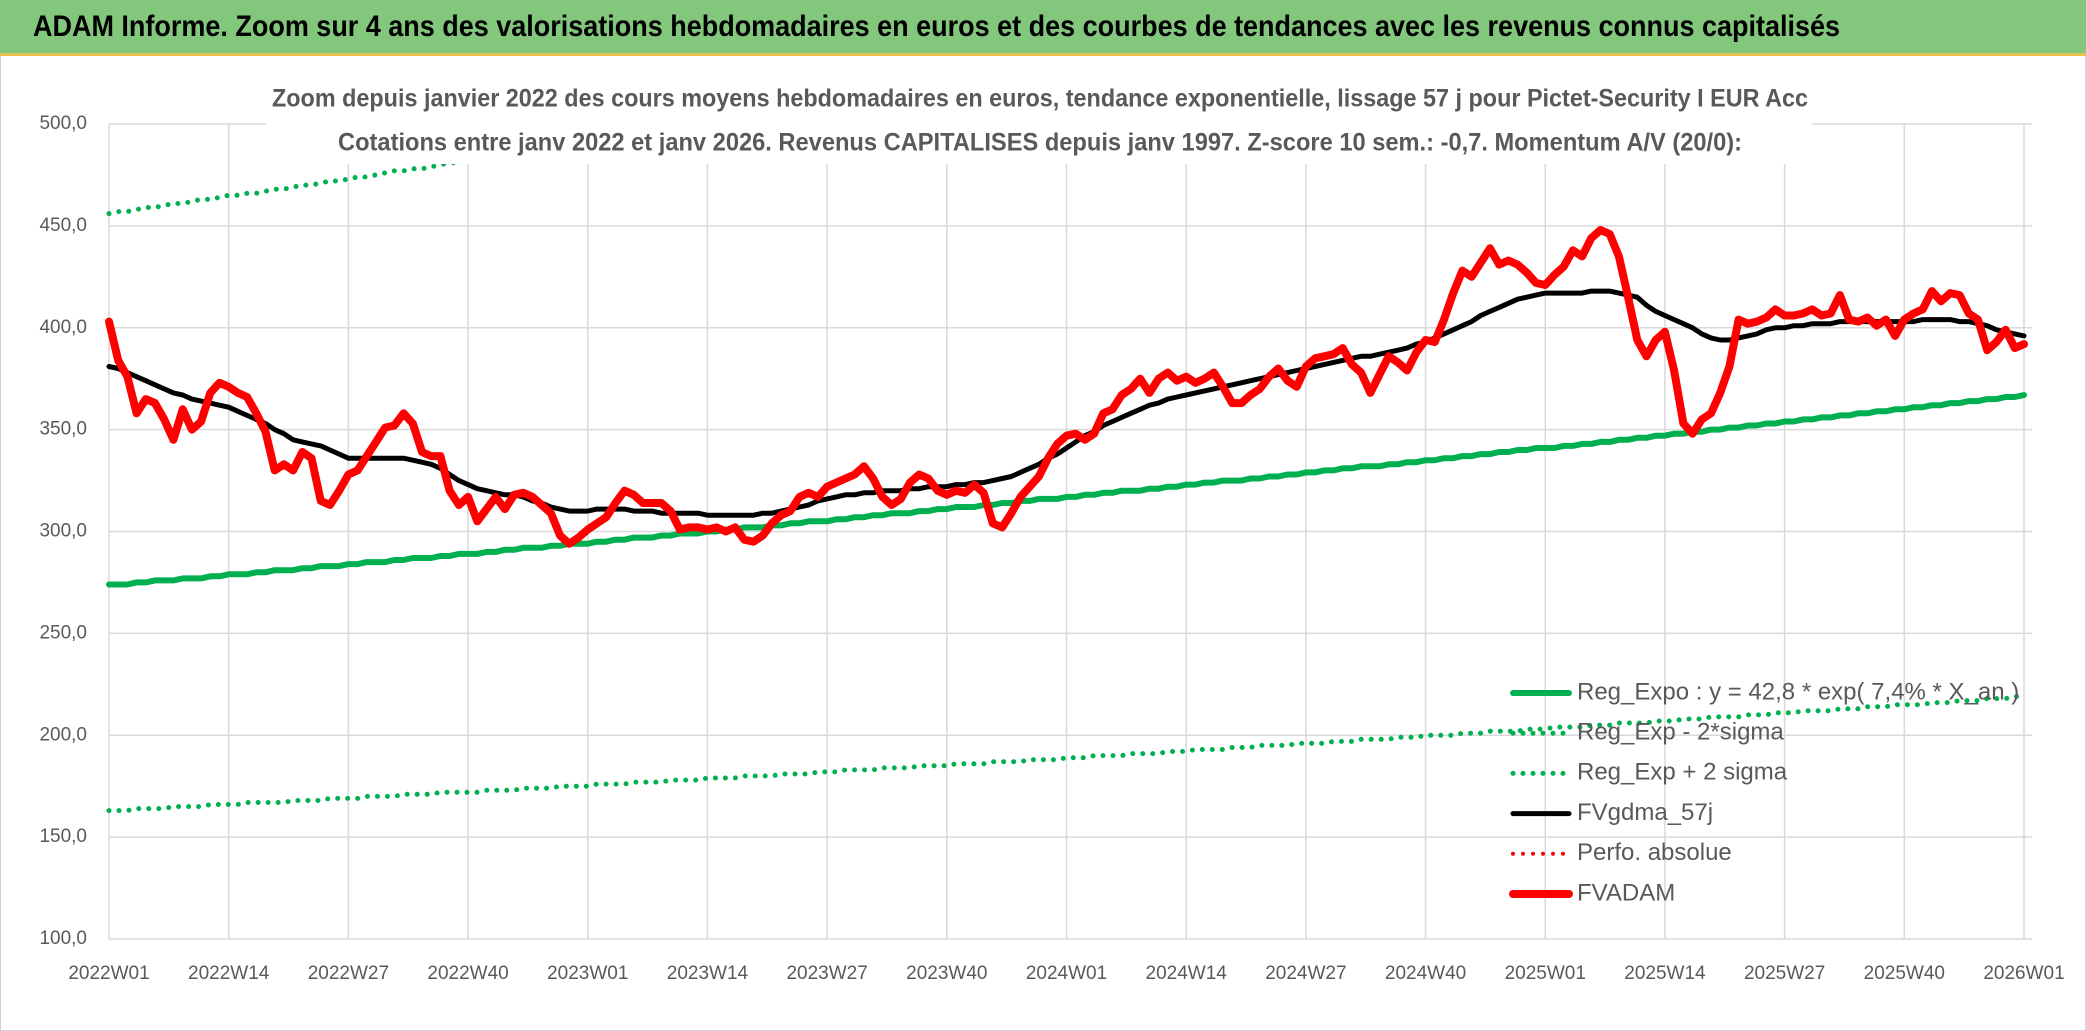 This screenshot has height=1031, width=2086. Describe the element at coordinates (587, 973) in the screenshot. I see `x-tick-label: 2023W01` at that location.